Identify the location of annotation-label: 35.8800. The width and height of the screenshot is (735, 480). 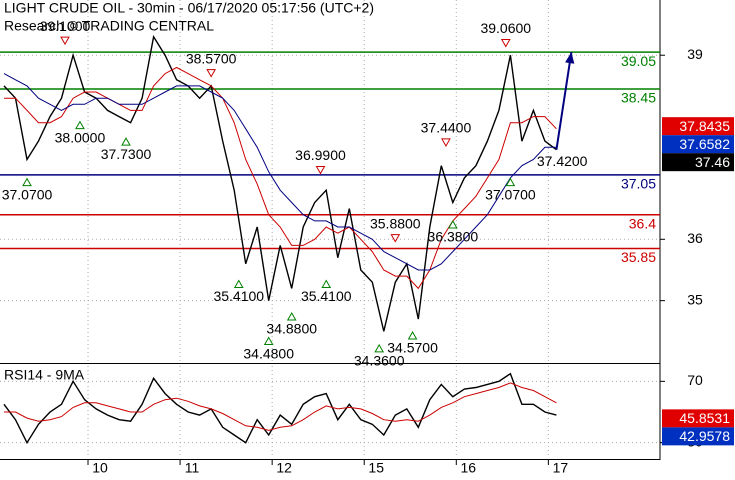
(395, 223).